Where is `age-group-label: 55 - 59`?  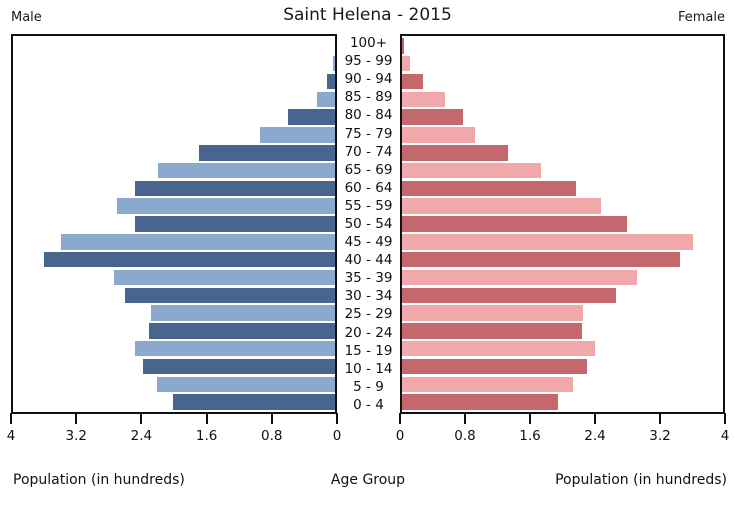 age-group-label: 55 - 59 is located at coordinates (368, 205).